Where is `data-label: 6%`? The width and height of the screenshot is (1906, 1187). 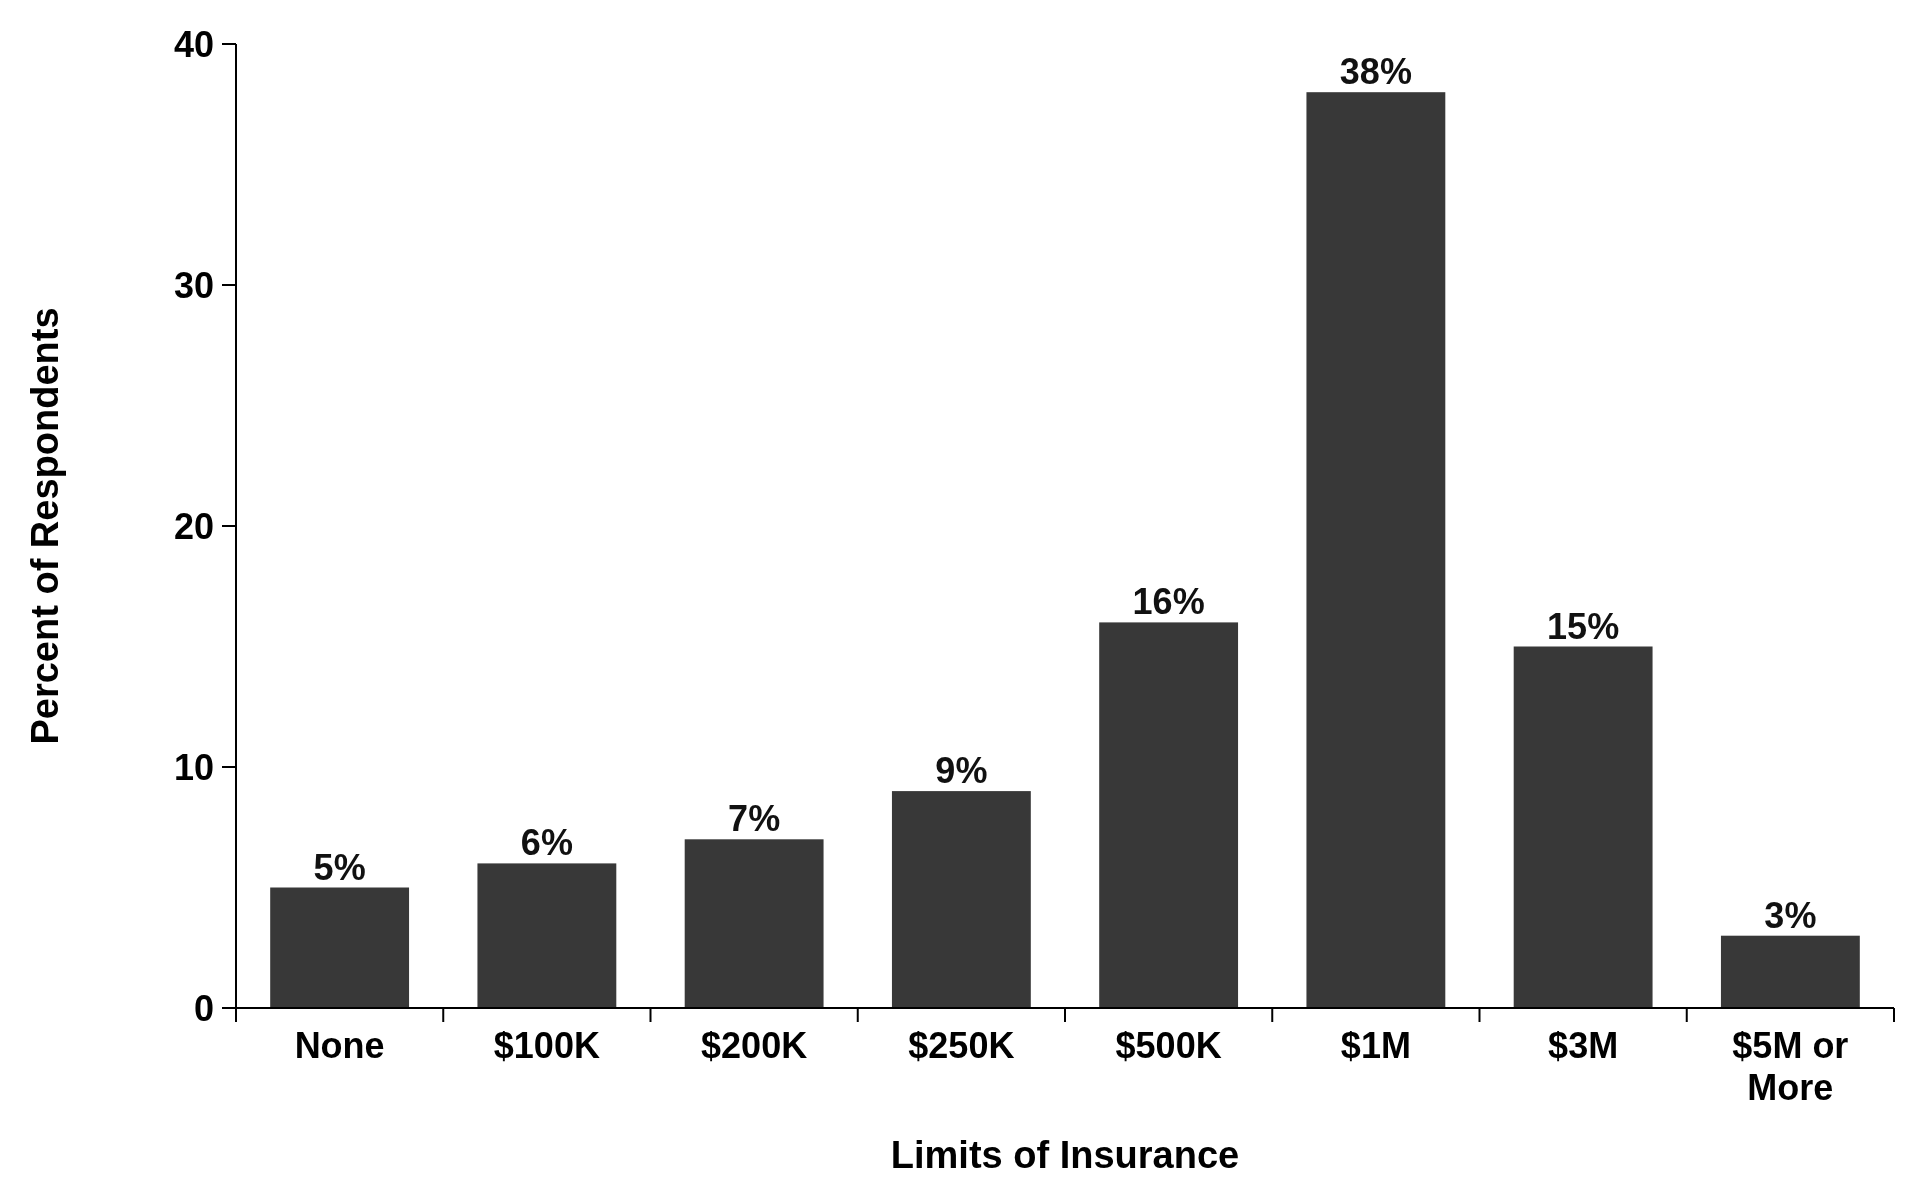 data-label: 6% is located at coordinates (546, 843).